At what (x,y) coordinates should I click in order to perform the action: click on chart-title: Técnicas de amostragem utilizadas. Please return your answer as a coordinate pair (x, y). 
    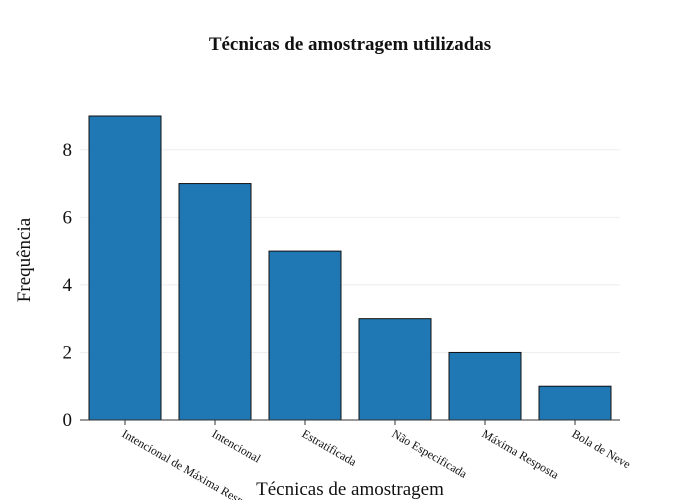
    Looking at the image, I should click on (350, 44).